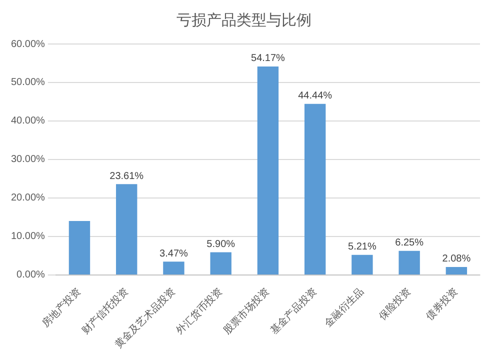 This screenshot has height=362, width=500. I want to click on y-tick-label: 60.00%, so click(28, 44).